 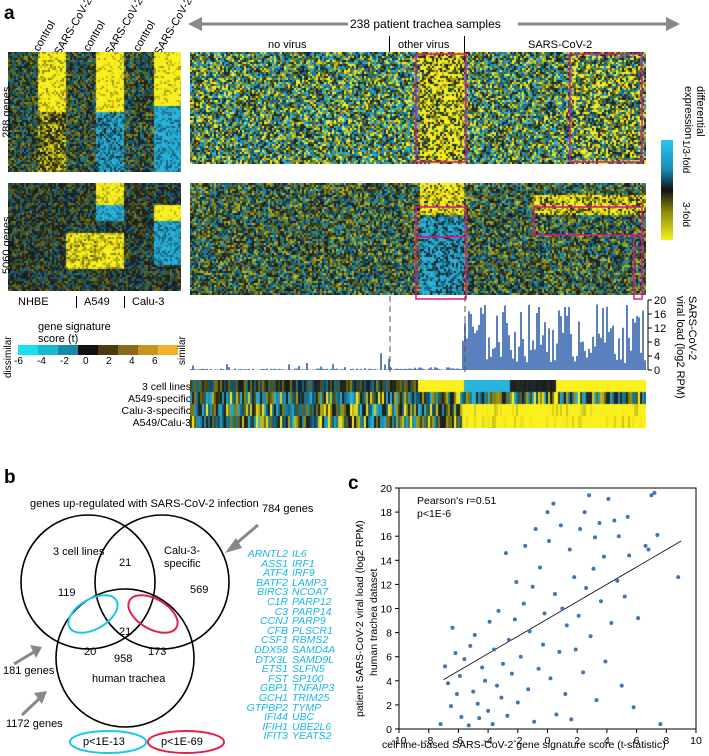 What do you see at coordinates (288, 509) in the screenshot?
I see `total-right: 784 genes` at bounding box center [288, 509].